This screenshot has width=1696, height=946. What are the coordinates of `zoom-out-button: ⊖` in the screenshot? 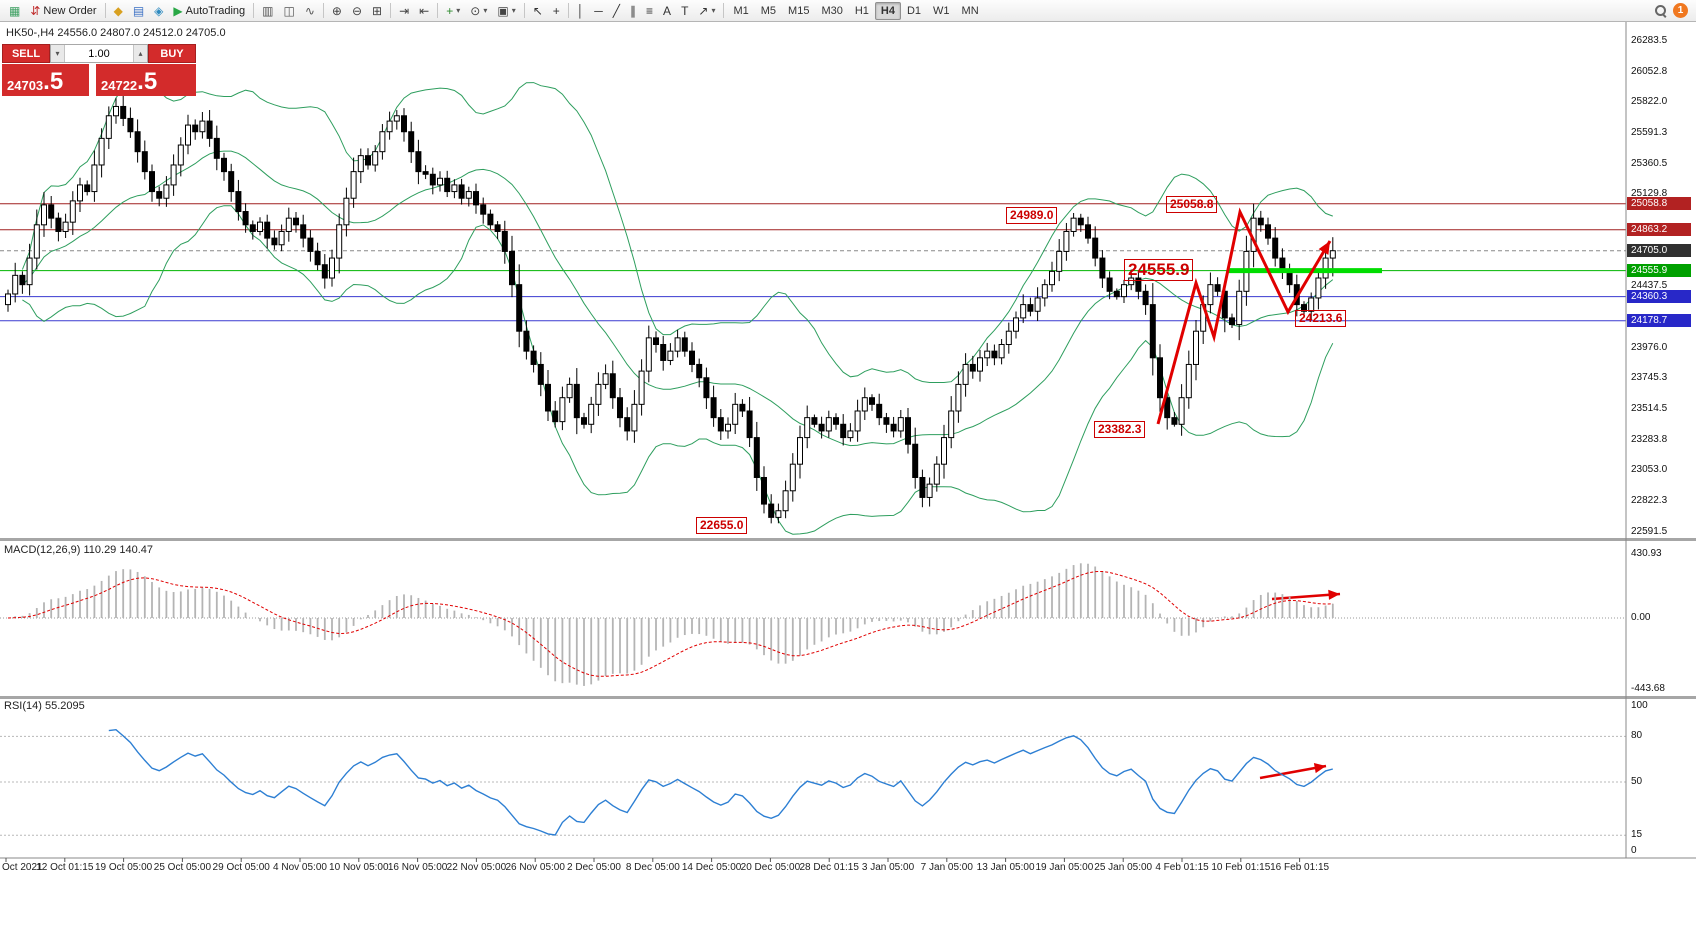 It's located at (357, 10).